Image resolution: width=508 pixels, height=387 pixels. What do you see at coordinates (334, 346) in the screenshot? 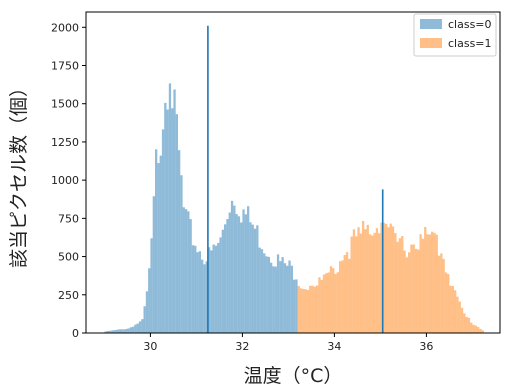
I see `x-tick-label: 34` at bounding box center [334, 346].